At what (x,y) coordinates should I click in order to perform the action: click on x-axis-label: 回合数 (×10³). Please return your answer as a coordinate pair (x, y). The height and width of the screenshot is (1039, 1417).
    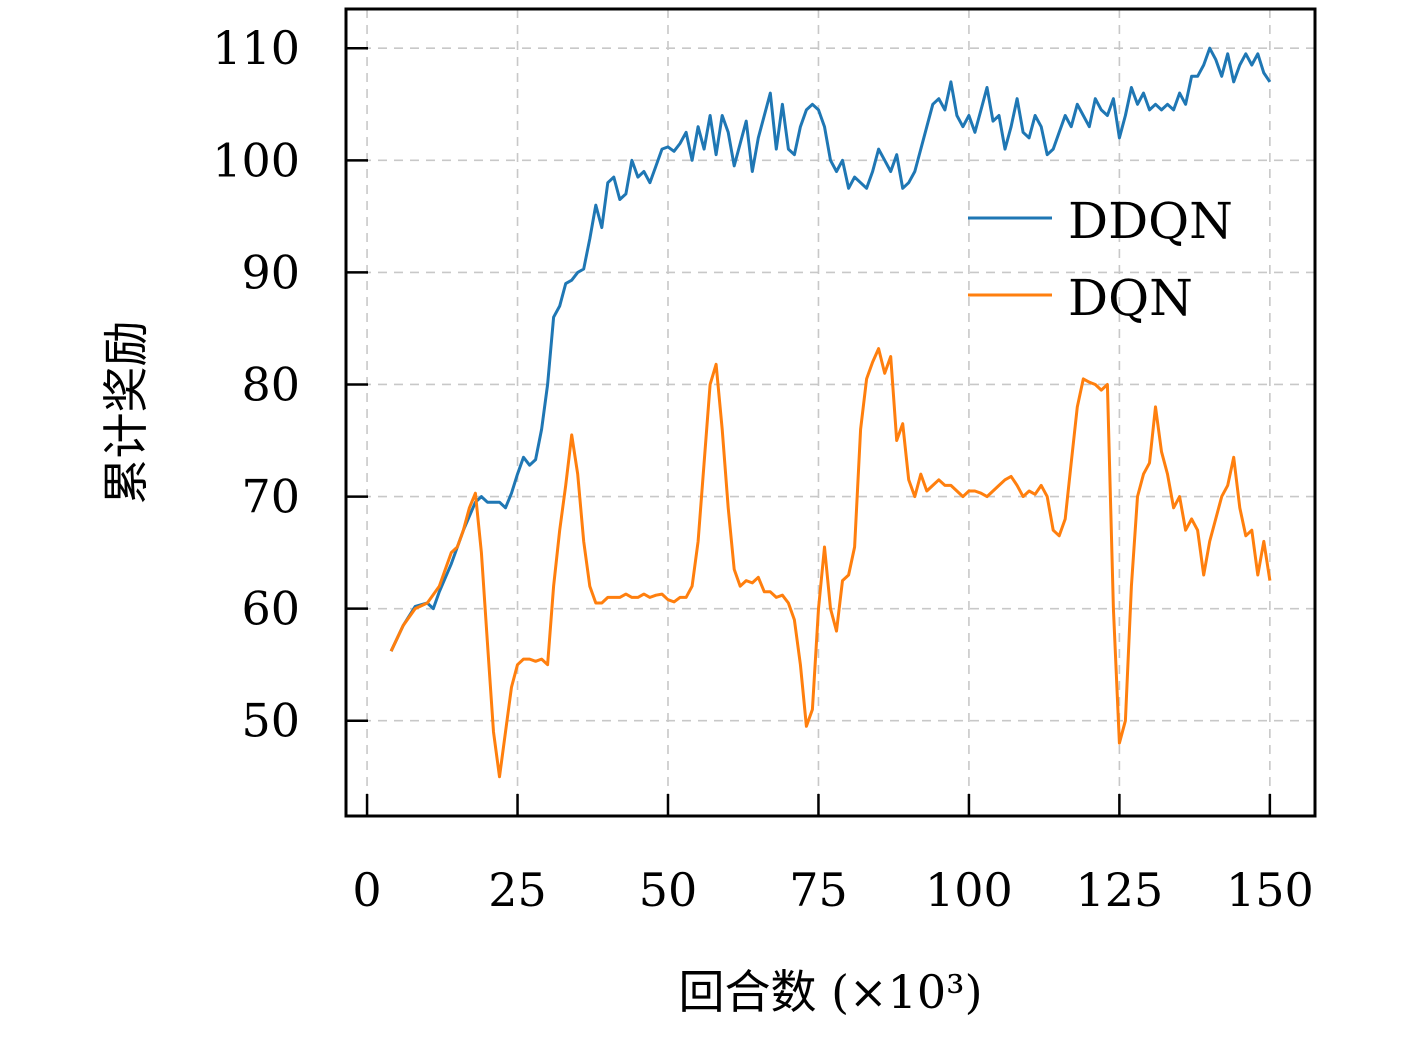
    Looking at the image, I should click on (830, 992).